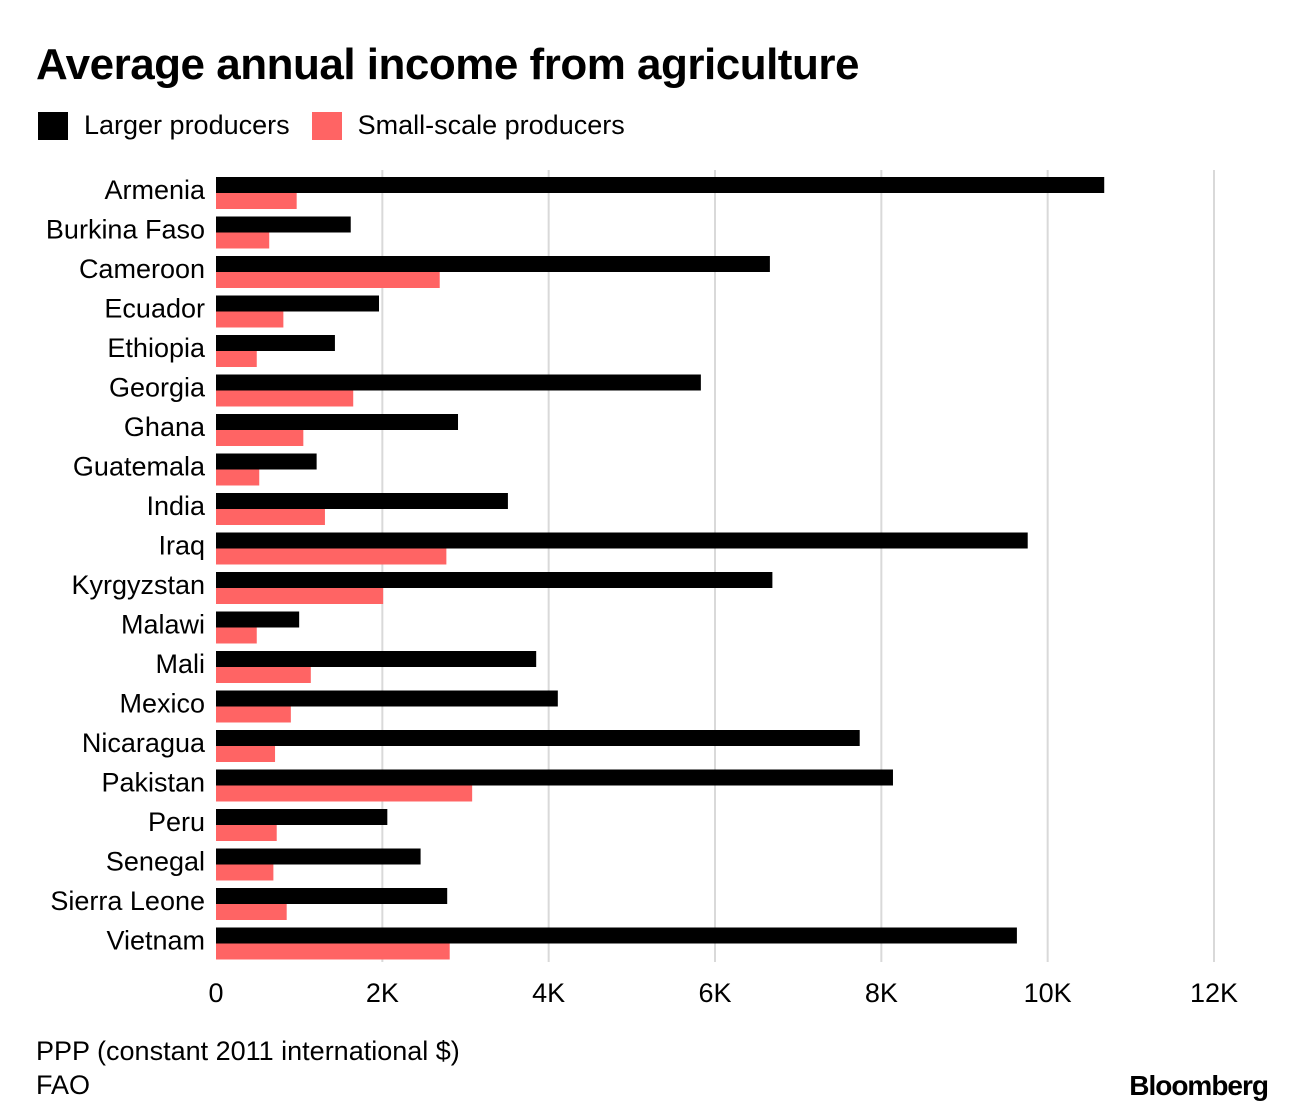 This screenshot has height=1116, width=1296. I want to click on bar-small-ethiopia, so click(236, 359).